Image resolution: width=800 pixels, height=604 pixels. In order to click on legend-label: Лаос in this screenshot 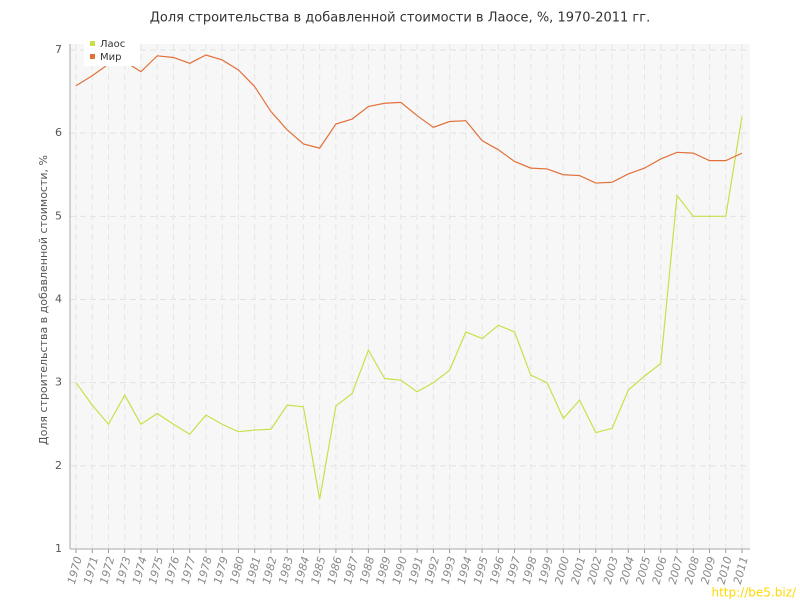, I will do `click(112, 44)`.